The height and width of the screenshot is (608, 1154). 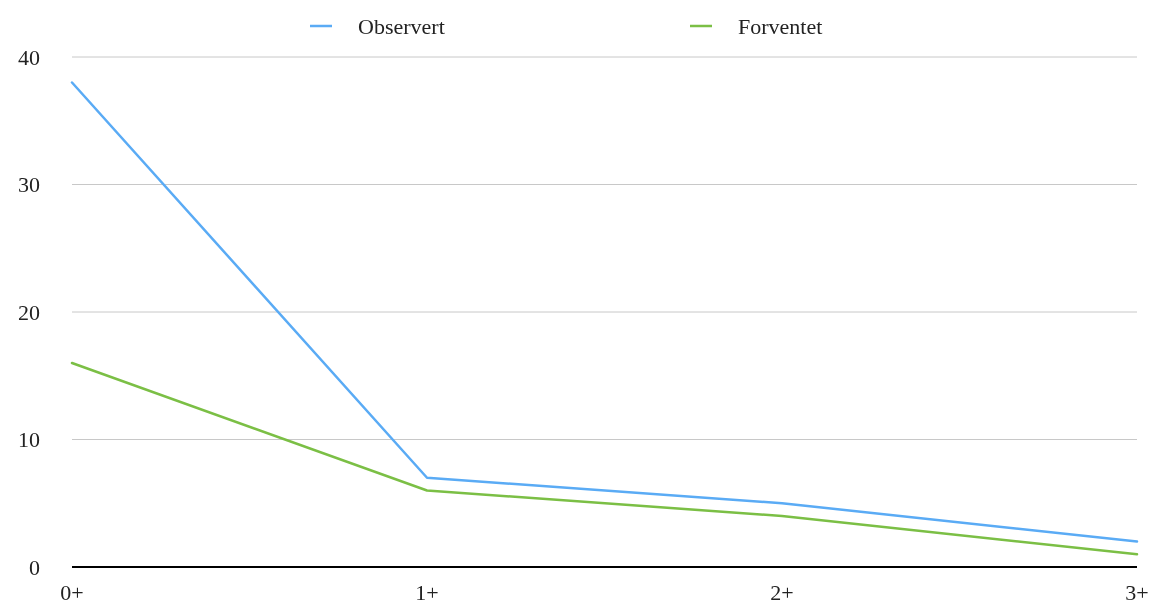 What do you see at coordinates (1137, 592) in the screenshot?
I see `x-tick-label: 3+` at bounding box center [1137, 592].